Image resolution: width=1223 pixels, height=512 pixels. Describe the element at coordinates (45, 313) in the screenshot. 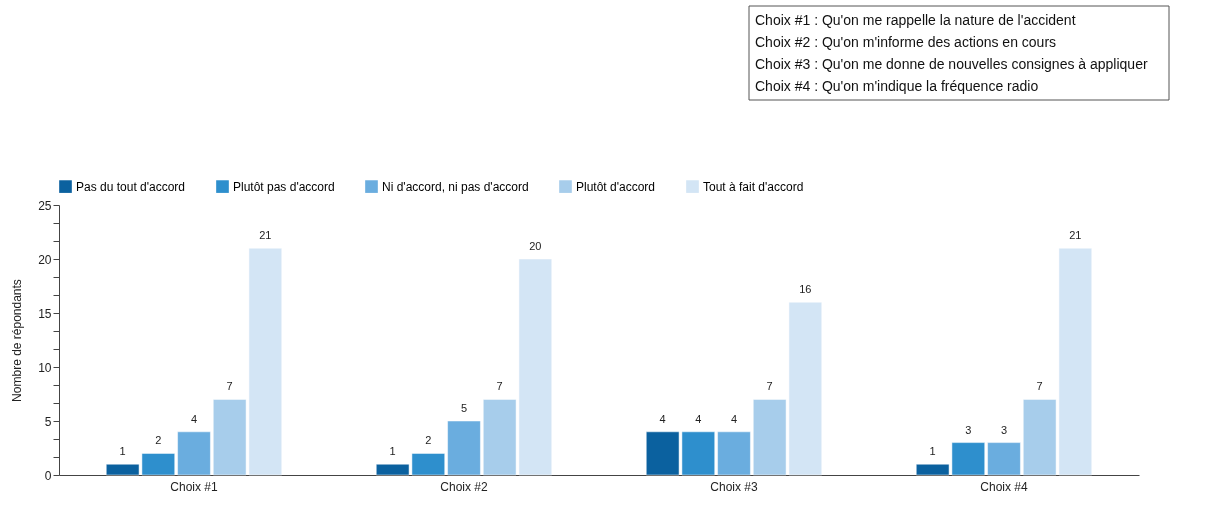

I see `y-tick-label: 15` at that location.